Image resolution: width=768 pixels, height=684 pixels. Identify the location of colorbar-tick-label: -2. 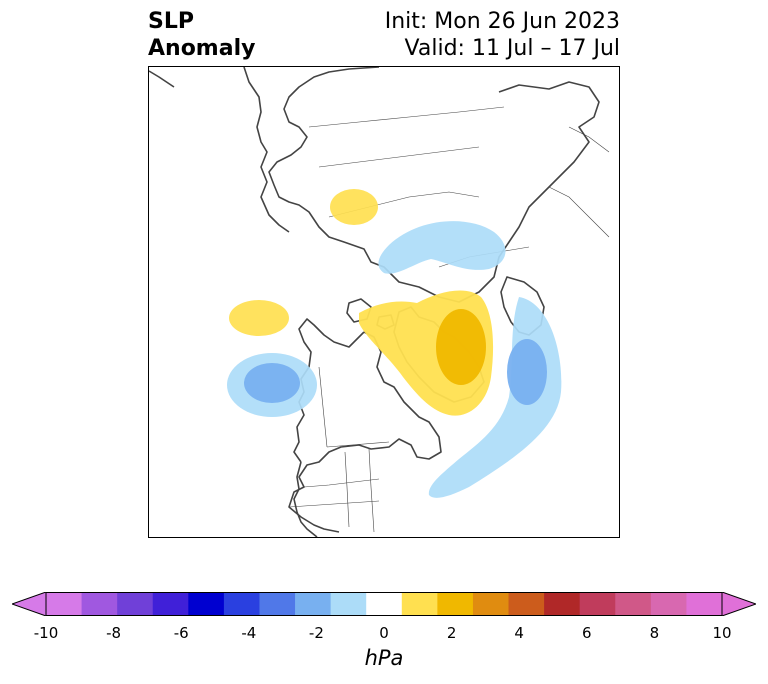
(316, 633).